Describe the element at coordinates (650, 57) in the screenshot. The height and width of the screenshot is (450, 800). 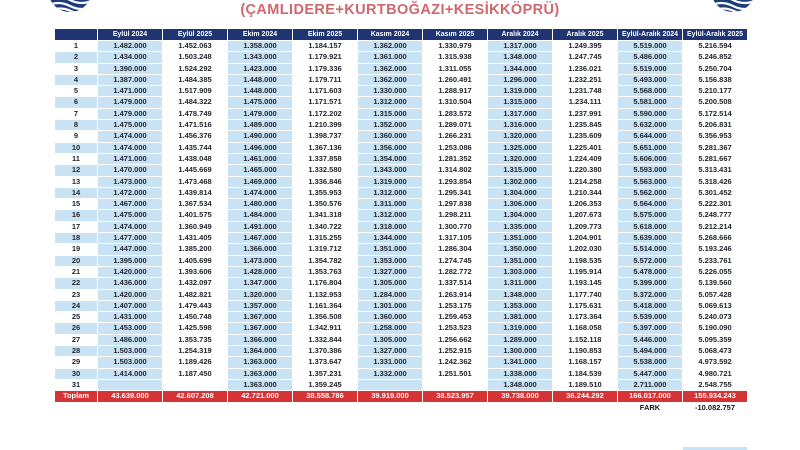
I see `value-cell: 5.486.000` at that location.